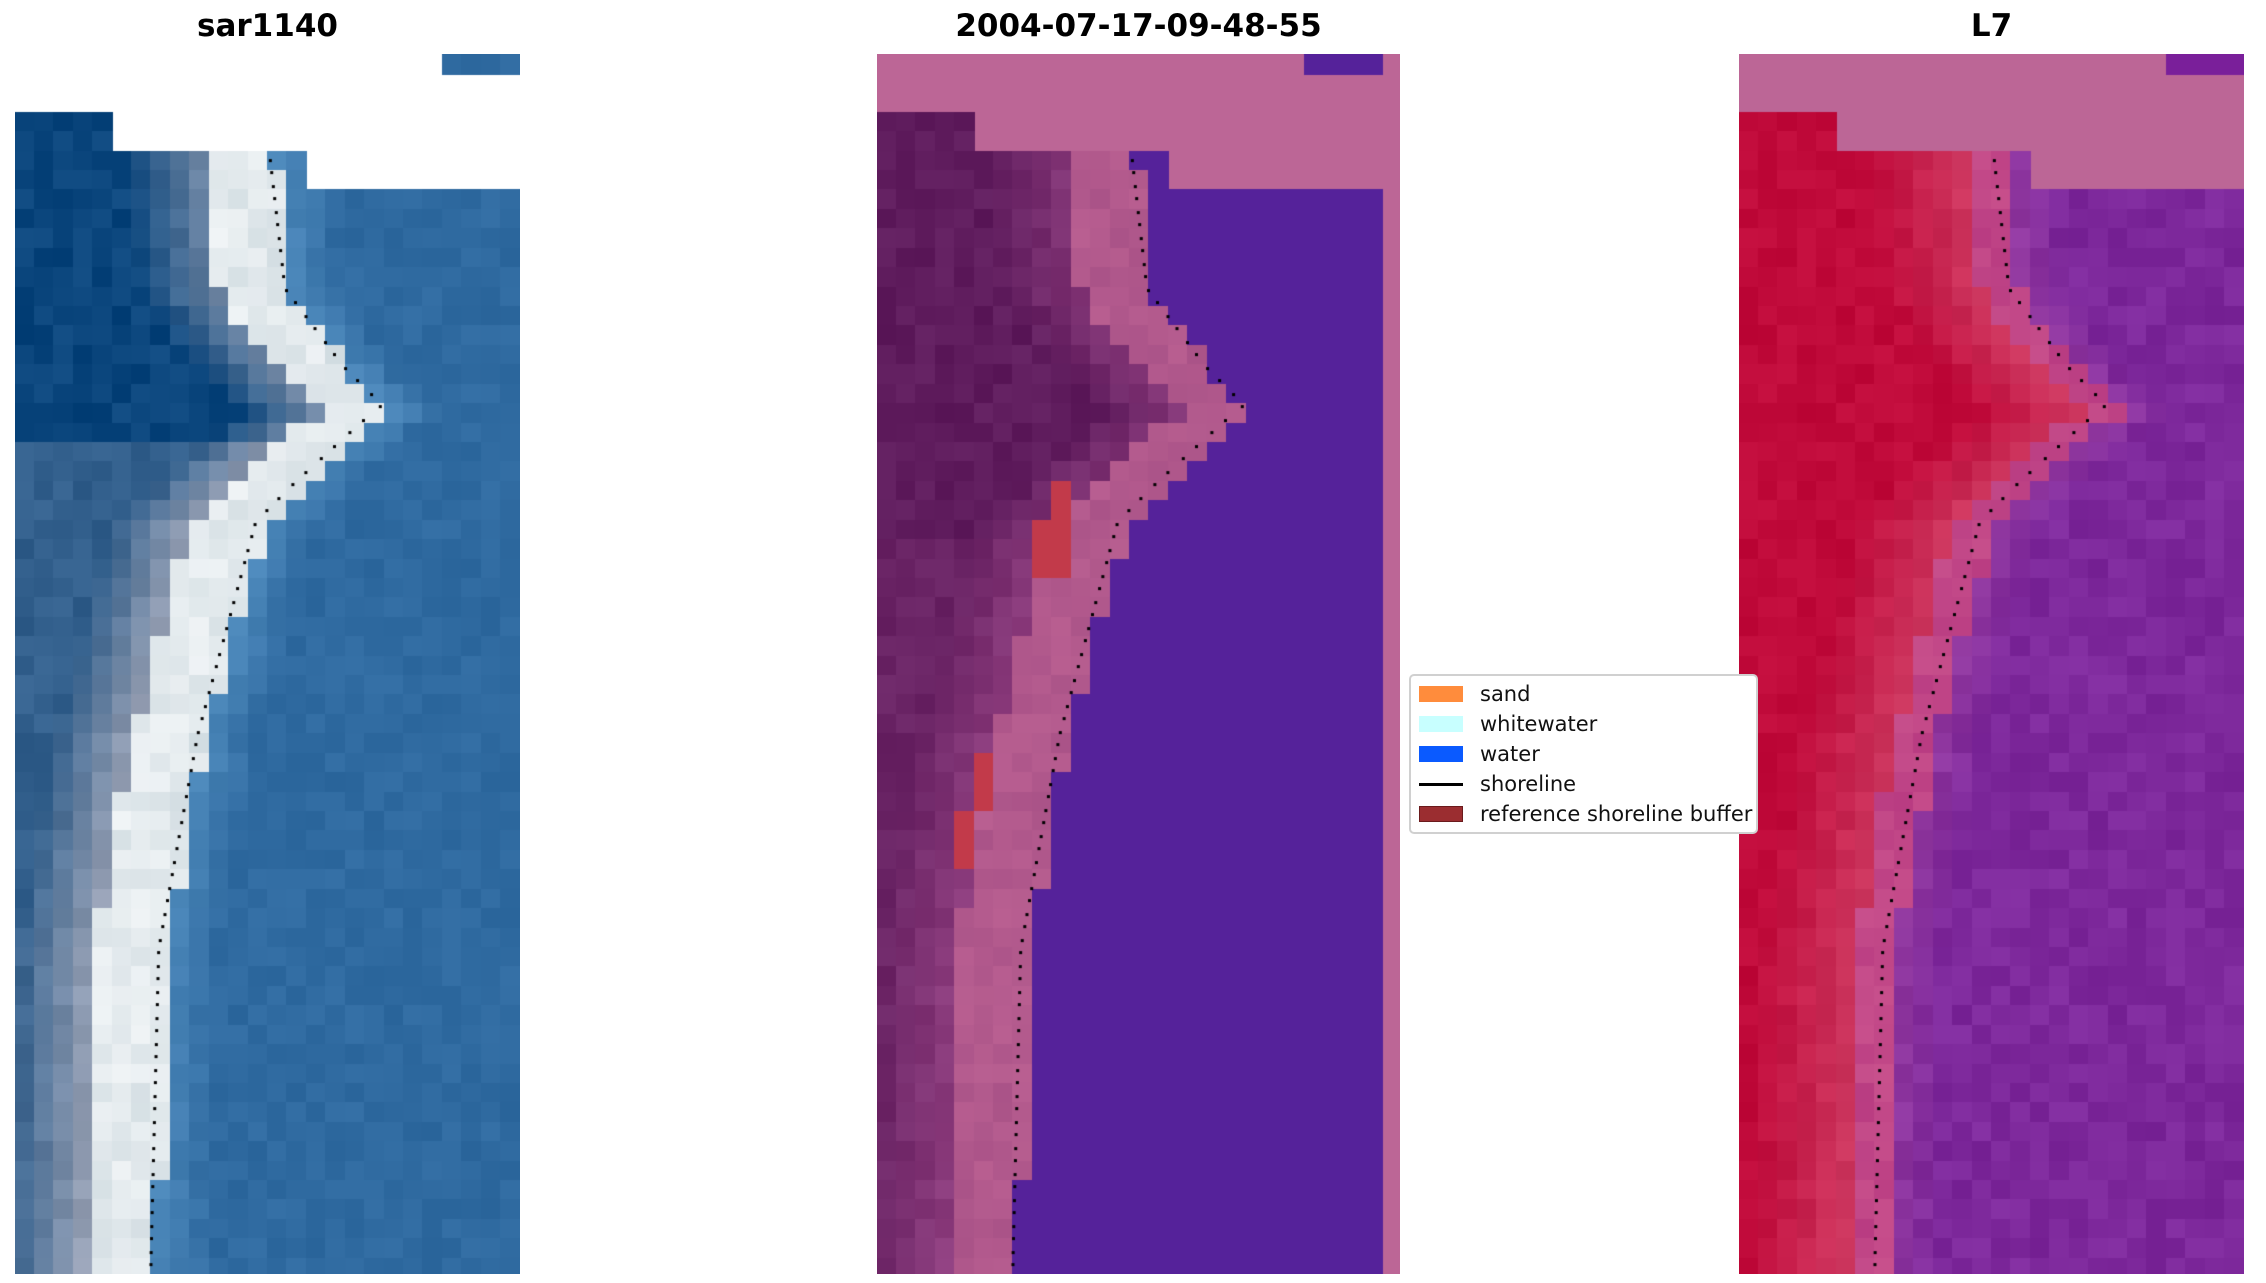 The image size is (2266, 1283). Describe the element at coordinates (1441, 694) in the screenshot. I see `sand-swatch` at that location.